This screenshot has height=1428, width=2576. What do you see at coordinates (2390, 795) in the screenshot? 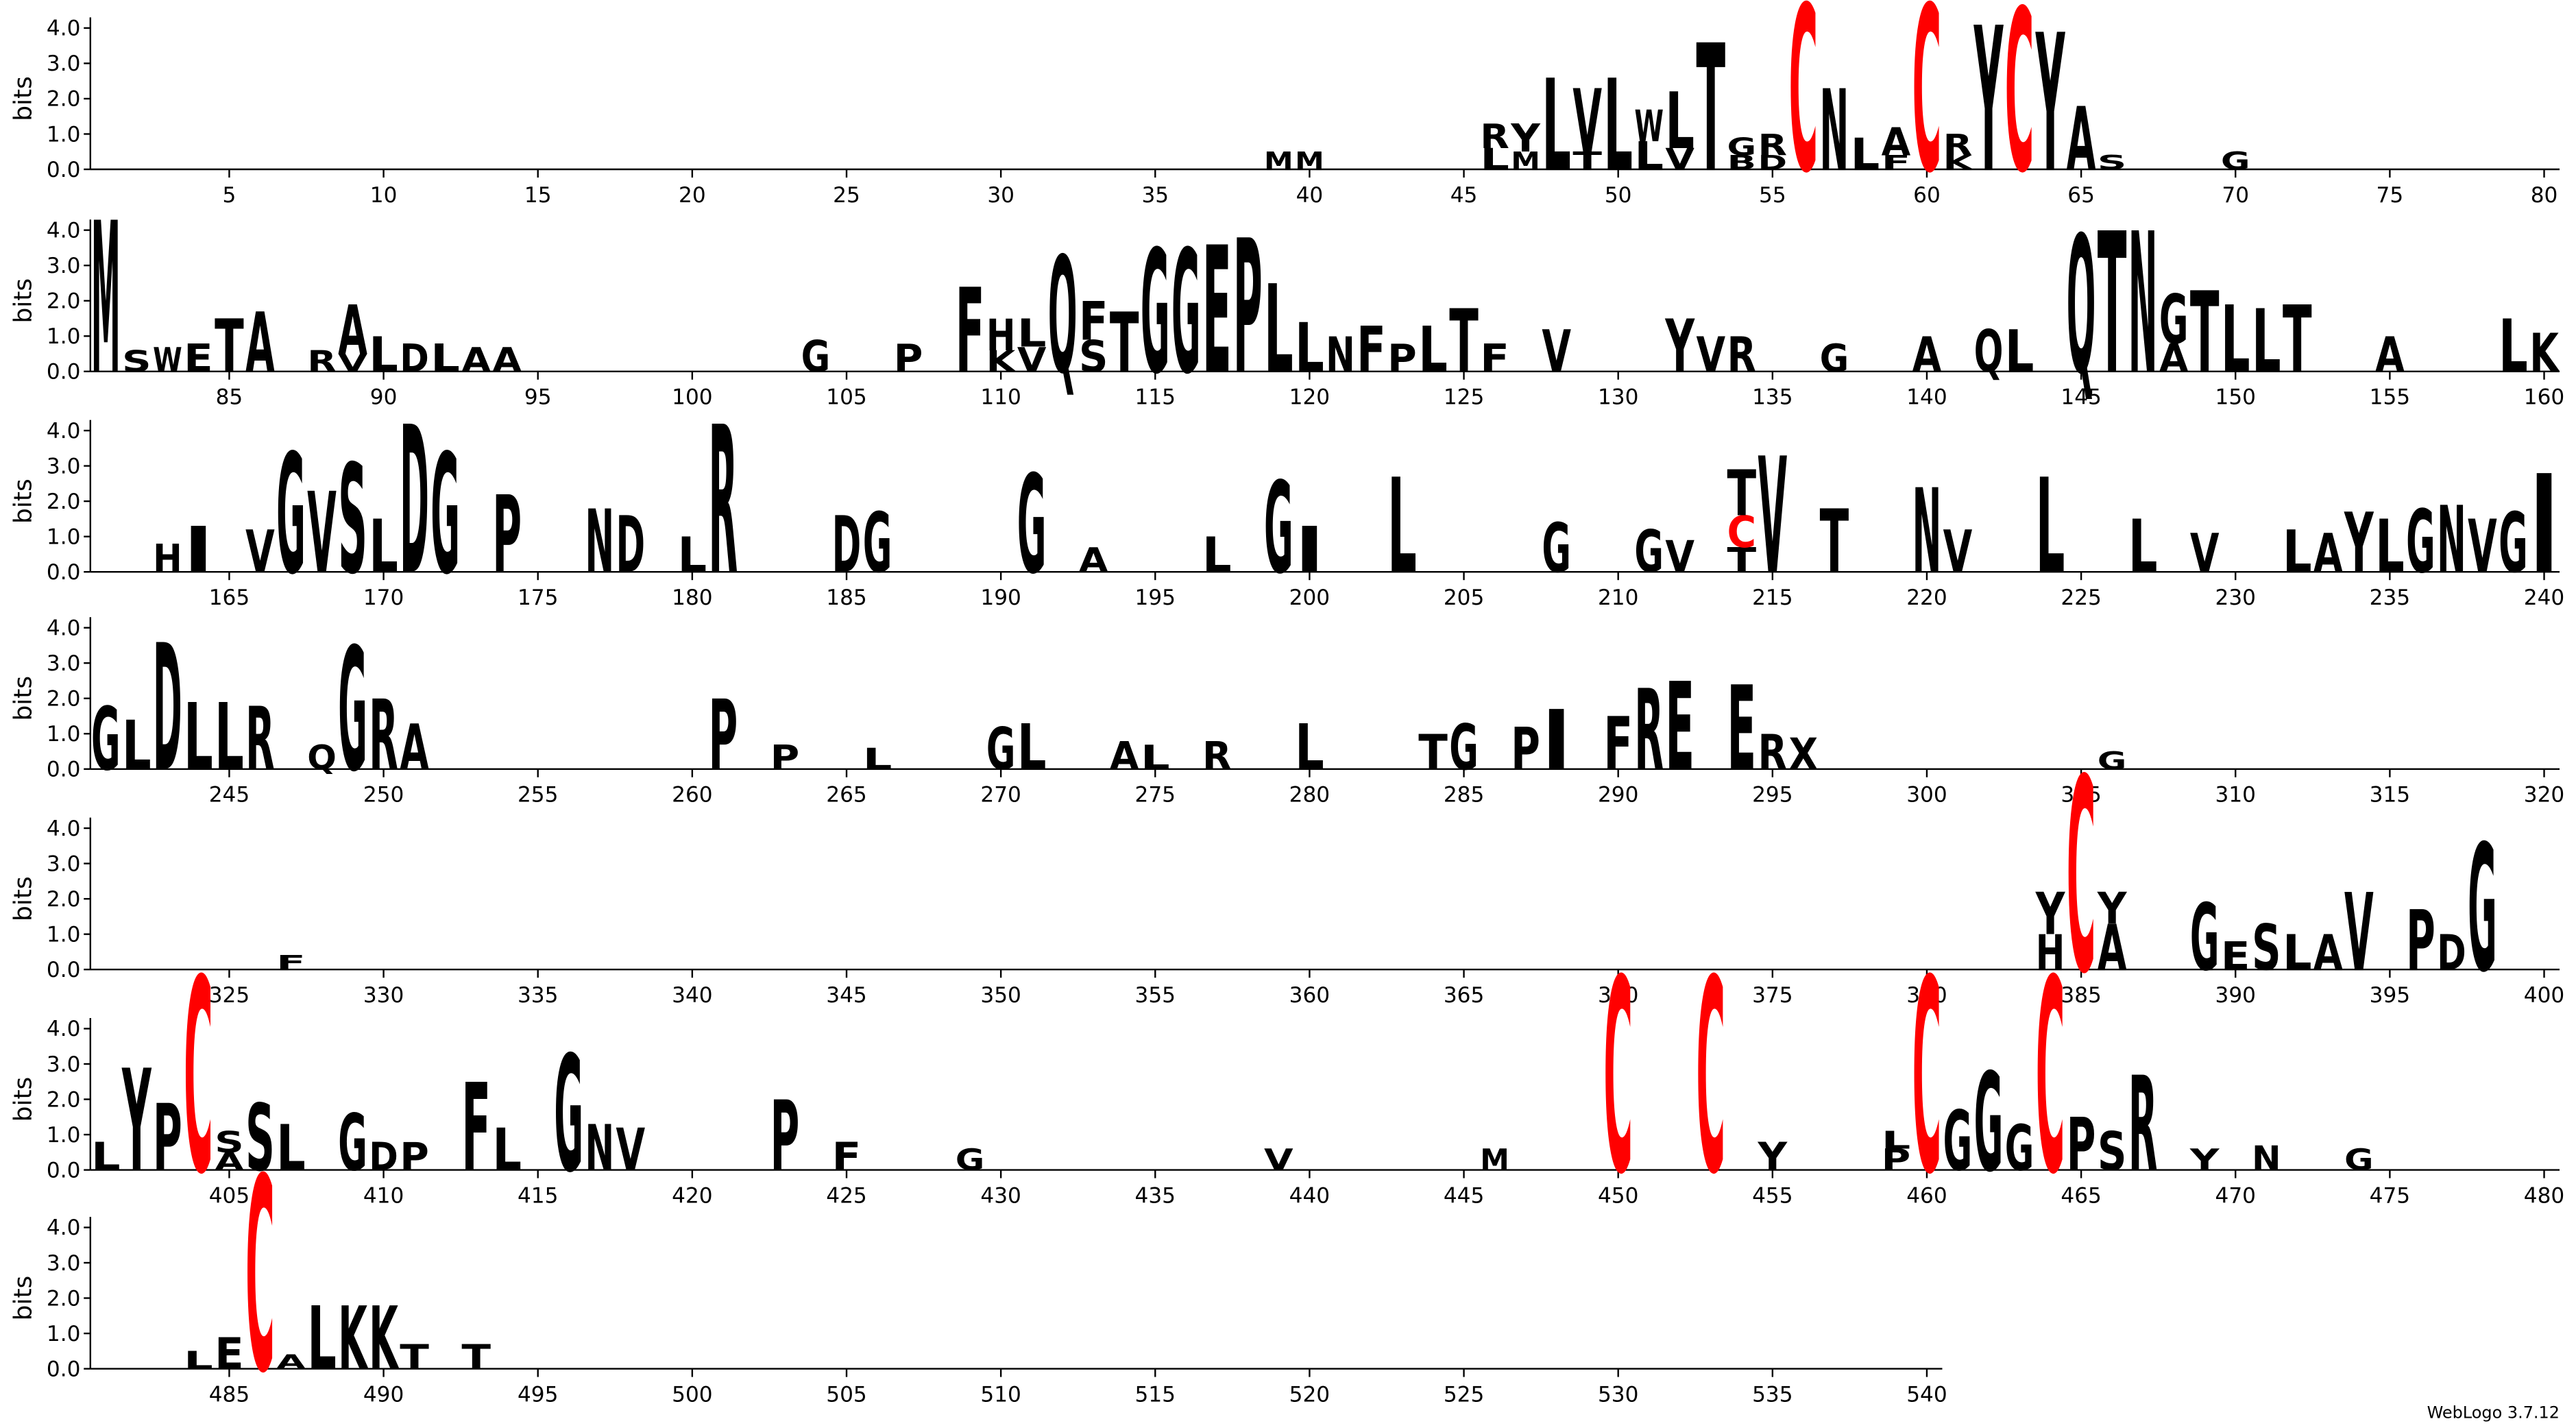
I see `x-tick-label: 315` at bounding box center [2390, 795].